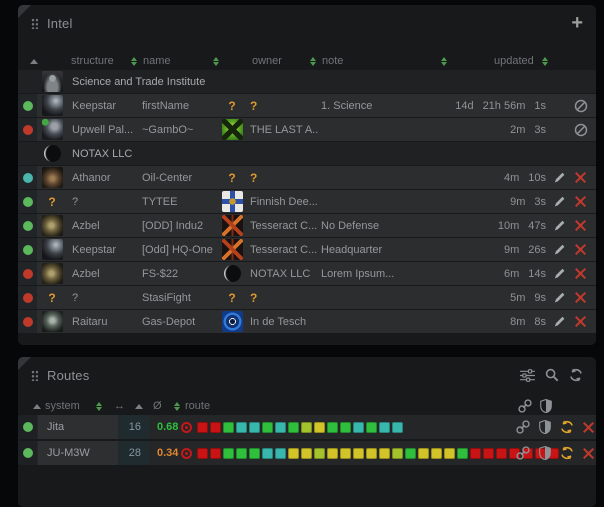 The width and height of the screenshot is (604, 507). Describe the element at coordinates (62, 406) in the screenshot. I see `col-system: system` at that location.